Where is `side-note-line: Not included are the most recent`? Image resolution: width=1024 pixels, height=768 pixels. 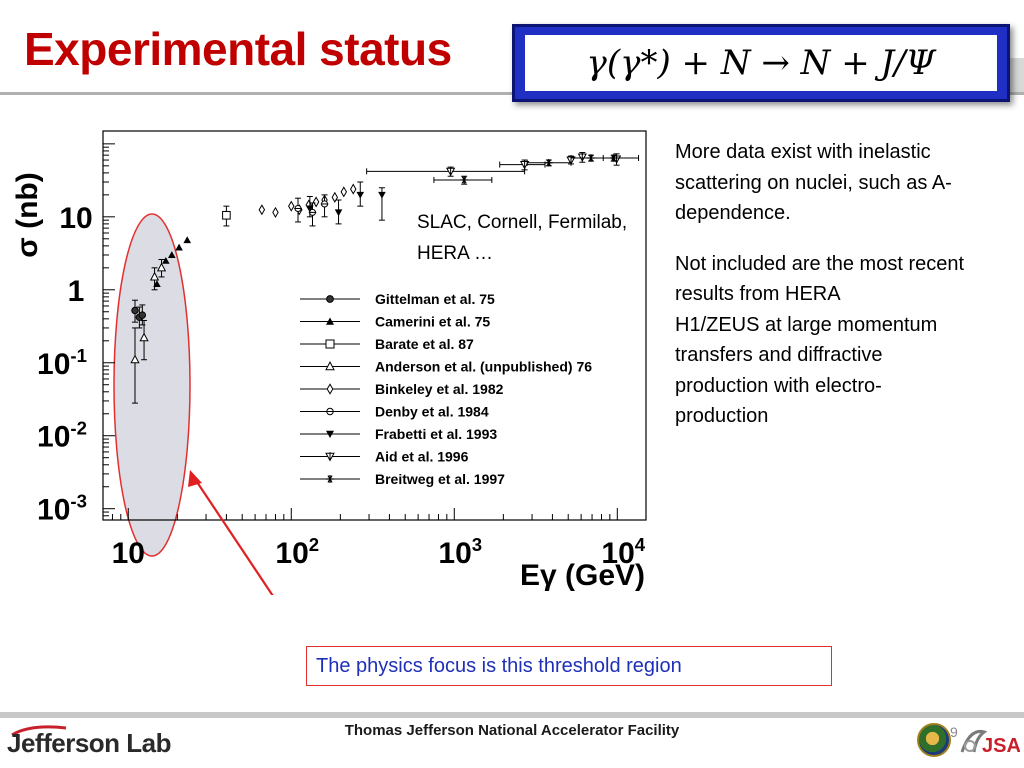 side-note-line: Not included are the most recent is located at coordinates (820, 263).